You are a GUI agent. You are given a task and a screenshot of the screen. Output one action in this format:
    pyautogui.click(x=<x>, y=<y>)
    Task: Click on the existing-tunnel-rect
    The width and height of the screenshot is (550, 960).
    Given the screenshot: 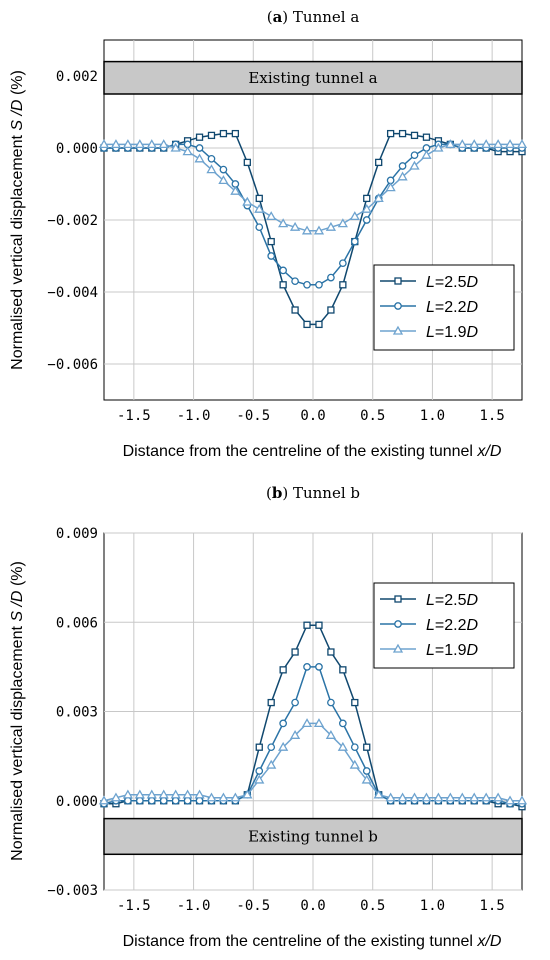 What is the action you would take?
    pyautogui.click(x=313, y=836)
    